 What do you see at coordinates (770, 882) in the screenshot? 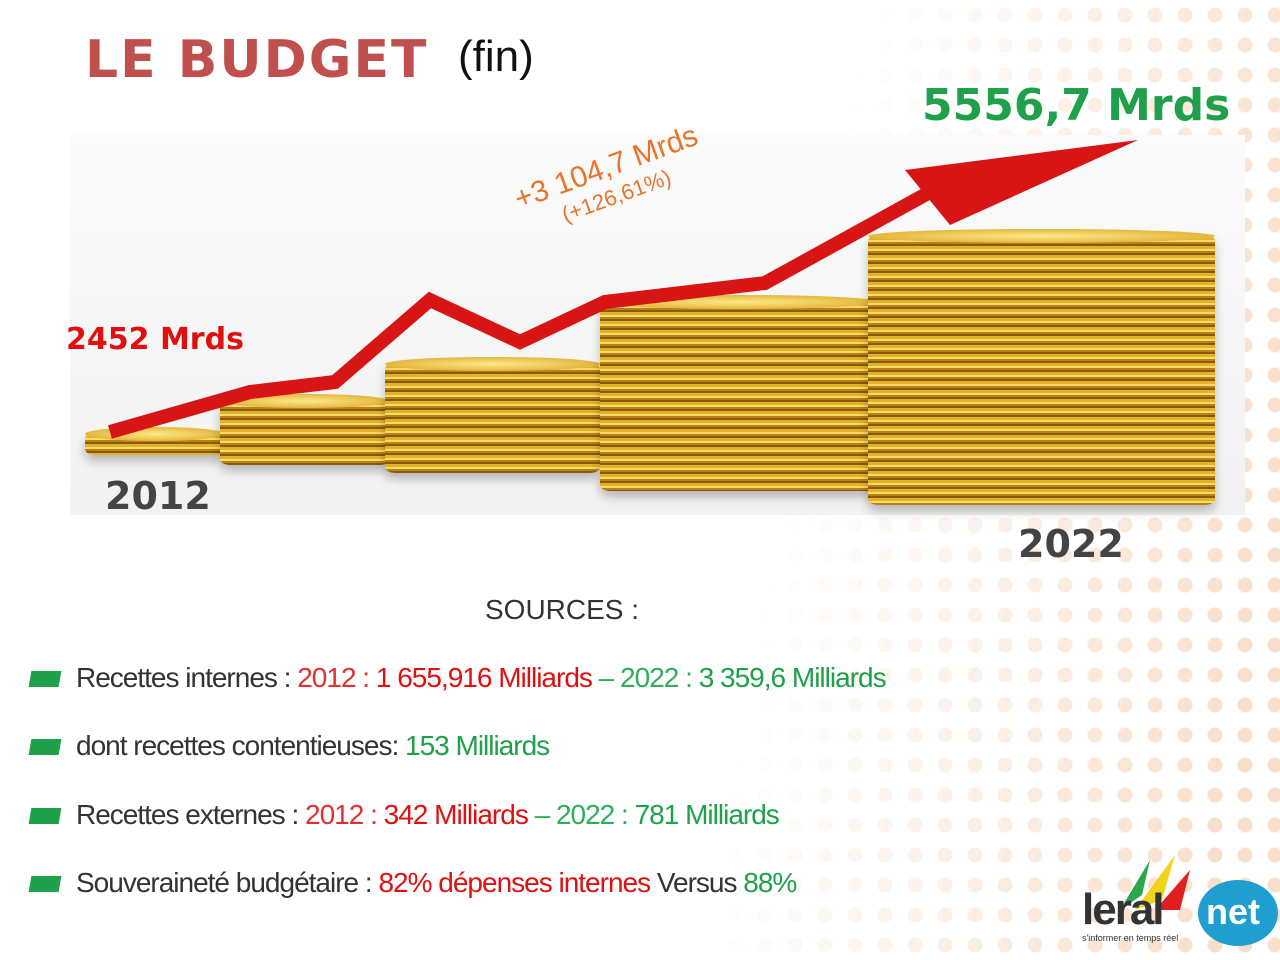
I see `item-value: 88%` at bounding box center [770, 882].